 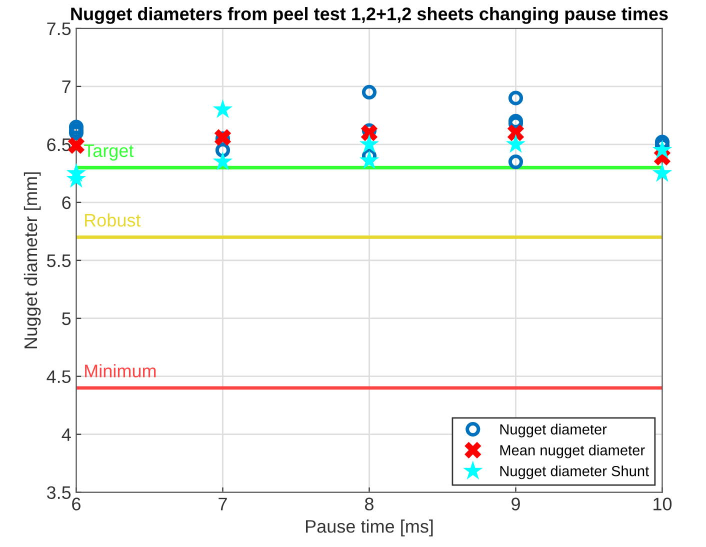 What do you see at coordinates (66, 319) in the screenshot?
I see `y-tick-label: 5` at bounding box center [66, 319].